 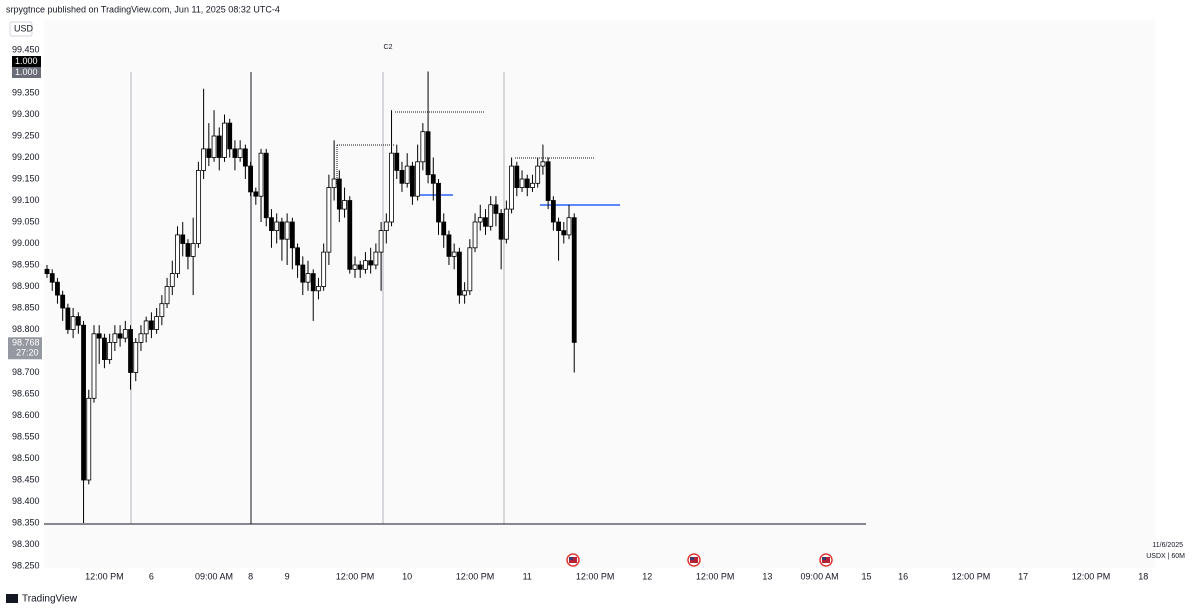 What do you see at coordinates (24, 28) in the screenshot?
I see `currency-label: USD` at bounding box center [24, 28].